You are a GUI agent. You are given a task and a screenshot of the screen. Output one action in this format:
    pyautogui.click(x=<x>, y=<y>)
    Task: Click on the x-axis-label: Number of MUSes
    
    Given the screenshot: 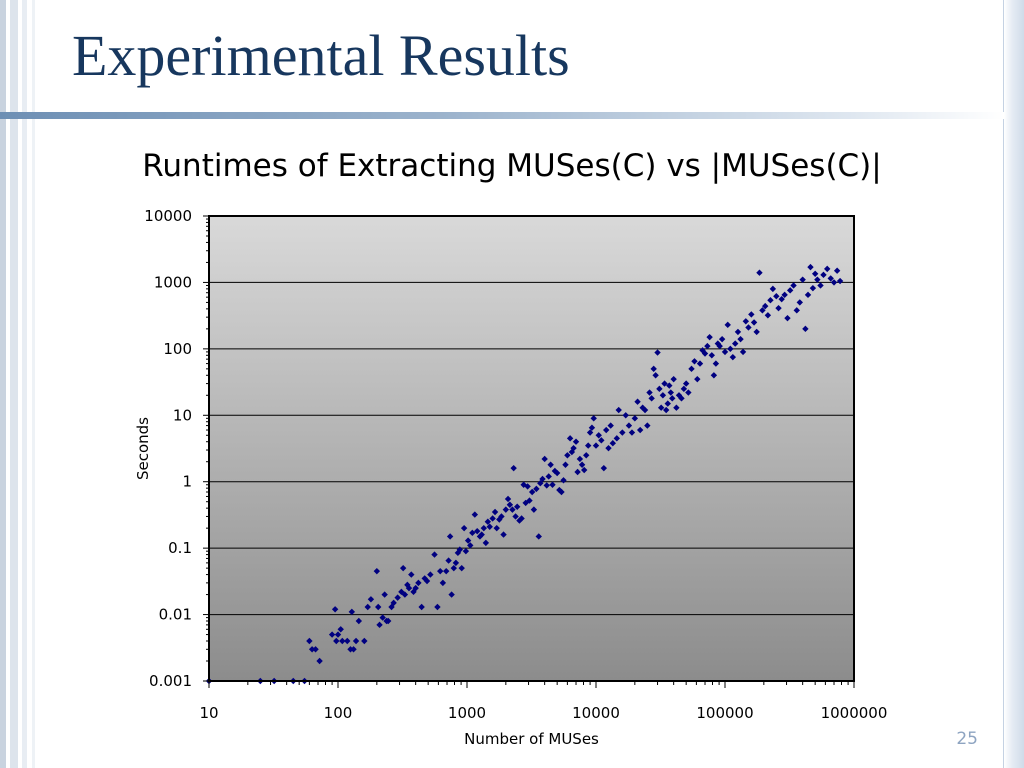 What is the action you would take?
    pyautogui.click(x=531, y=739)
    